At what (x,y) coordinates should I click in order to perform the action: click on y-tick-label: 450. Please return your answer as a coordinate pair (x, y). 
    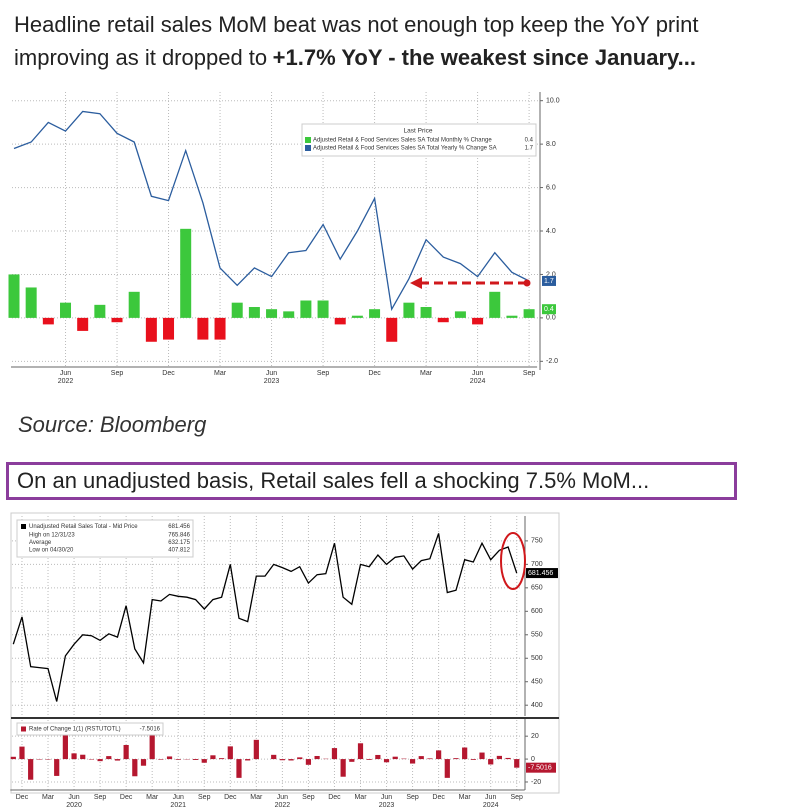
    Looking at the image, I should click on (537, 682).